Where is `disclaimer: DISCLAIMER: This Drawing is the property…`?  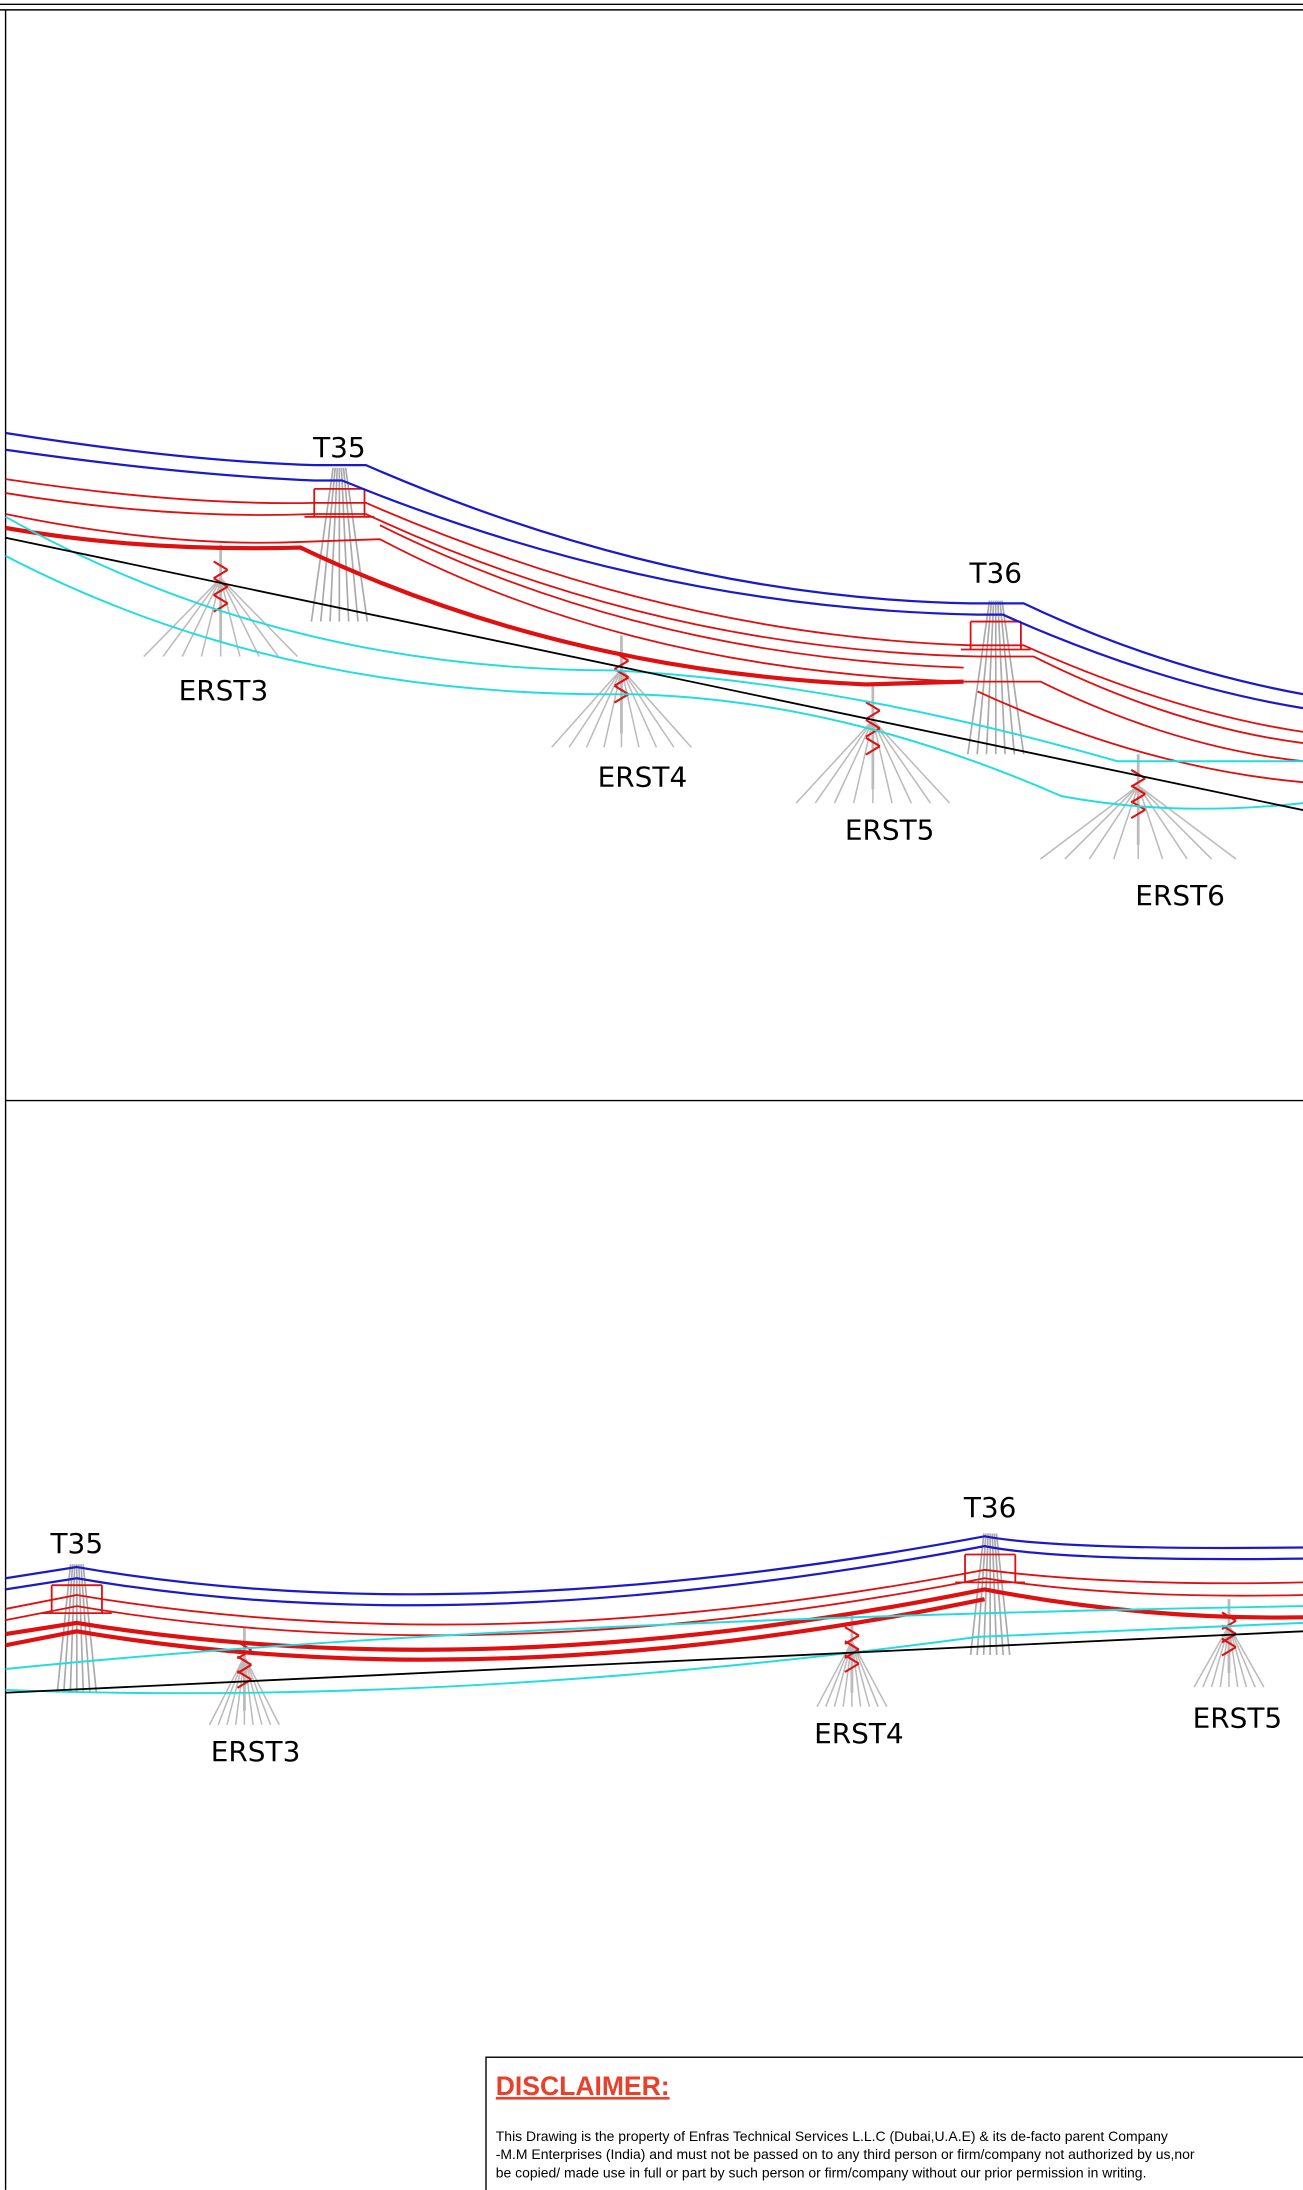 disclaimer: DISCLAIMER: This Drawing is the property… is located at coordinates (894, 2123).